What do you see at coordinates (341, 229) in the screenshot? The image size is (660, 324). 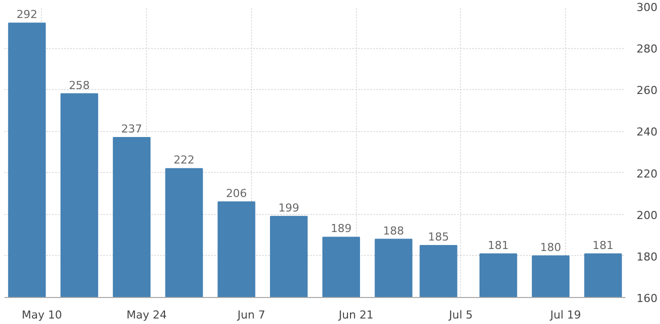 I see `data-label: 189` at bounding box center [341, 229].